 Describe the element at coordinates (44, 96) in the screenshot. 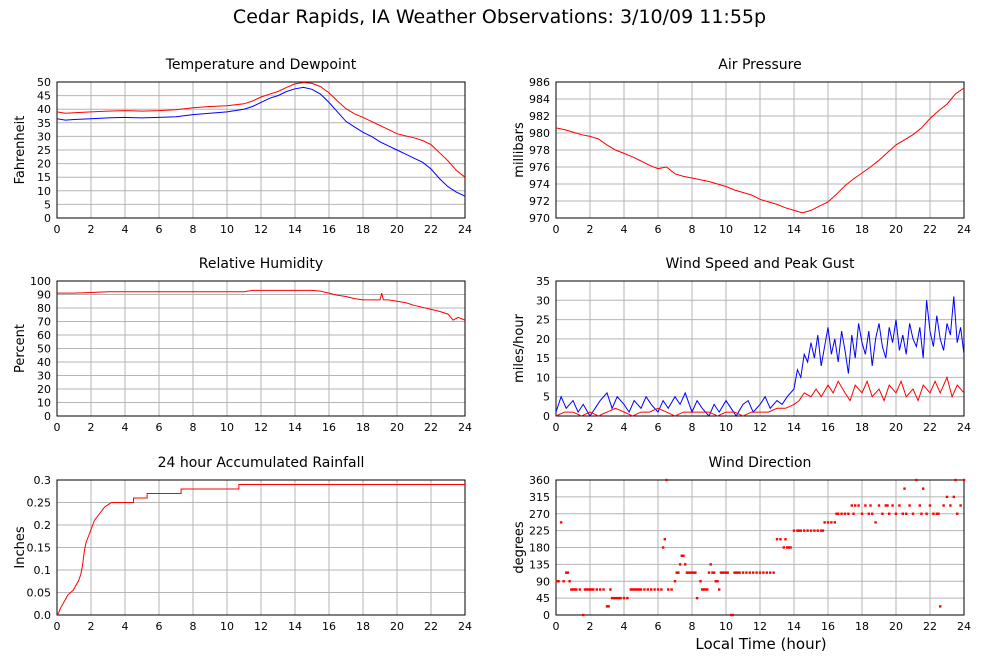

I see `y-tick-label: 45` at that location.